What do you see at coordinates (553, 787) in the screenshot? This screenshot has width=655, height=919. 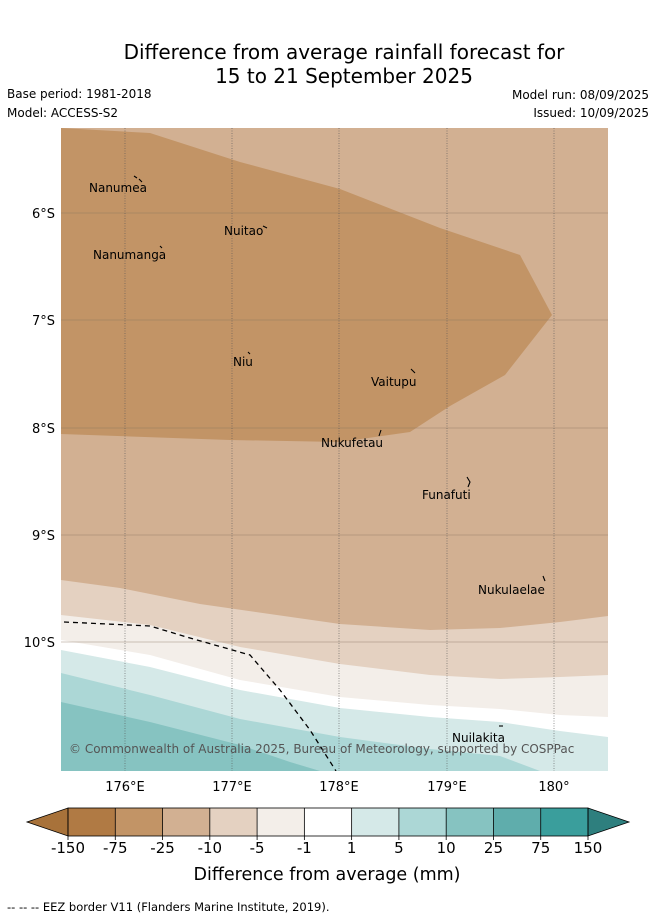 I see `lon-label: 180°` at bounding box center [553, 787].